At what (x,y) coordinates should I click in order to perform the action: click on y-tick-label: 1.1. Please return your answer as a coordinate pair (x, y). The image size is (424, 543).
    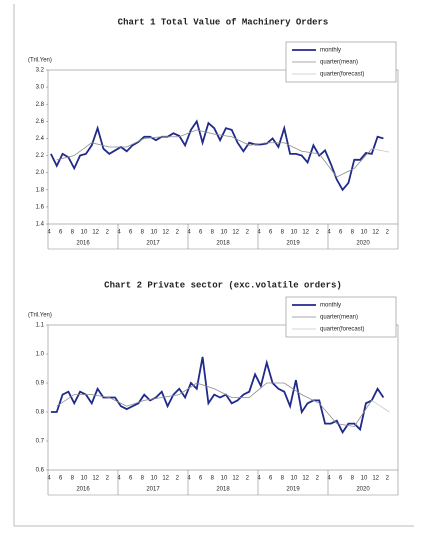
    Looking at the image, I should click on (40, 326).